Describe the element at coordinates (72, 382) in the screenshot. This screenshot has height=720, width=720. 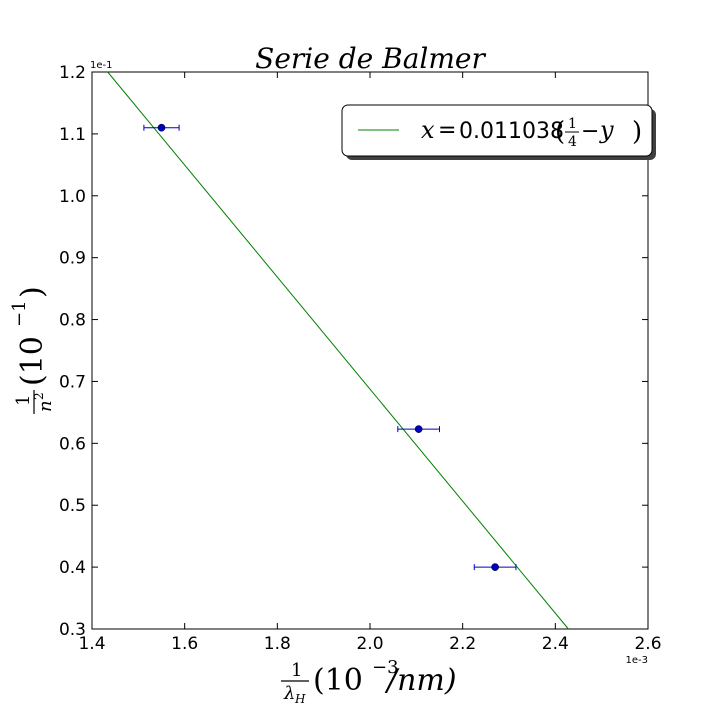
I see `y-tick-label: 0.7` at that location.